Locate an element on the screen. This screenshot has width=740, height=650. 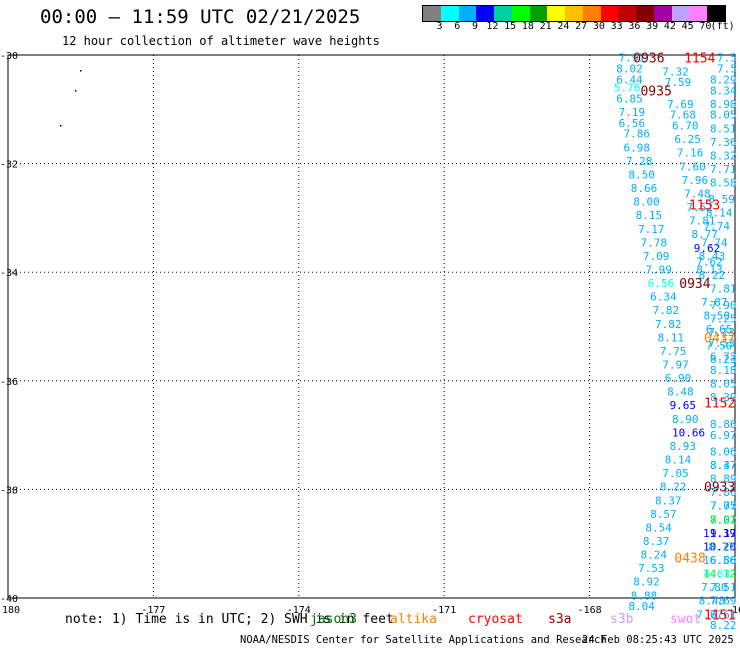
wave-height-label: 8.98 is located at coordinates (723, 104).